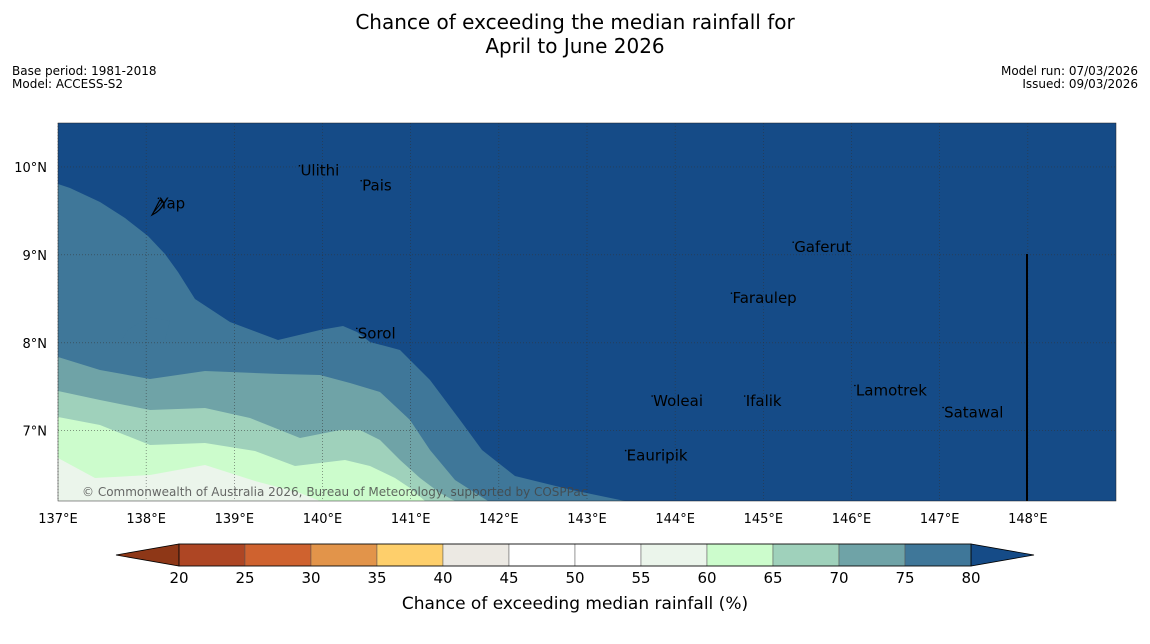  I want to click on colorbar-tick-label: 45, so click(508, 578).